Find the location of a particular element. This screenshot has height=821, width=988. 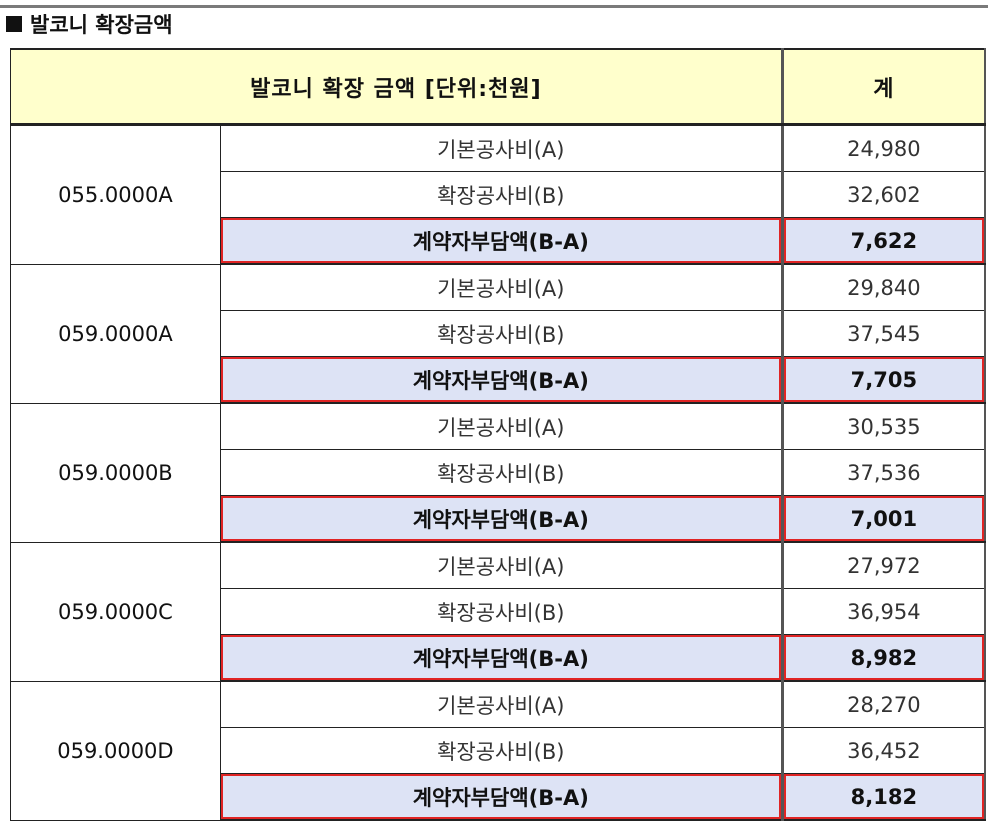

table-row: 확장공사비(B) 37,536 is located at coordinates (498, 472).